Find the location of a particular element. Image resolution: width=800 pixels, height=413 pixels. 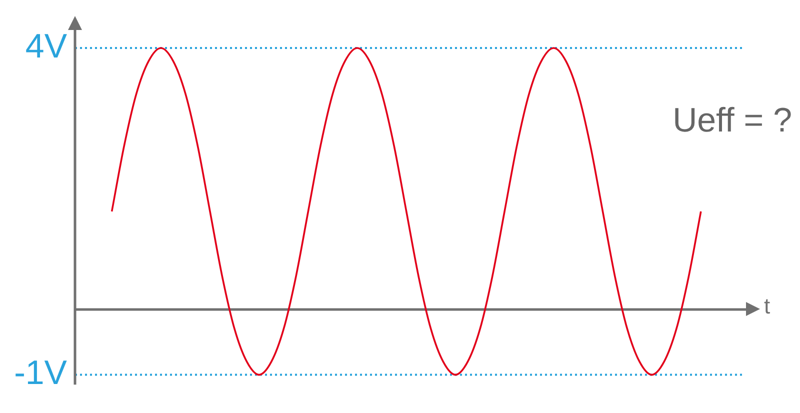

y-tick-label: -1V is located at coordinates (41, 373).